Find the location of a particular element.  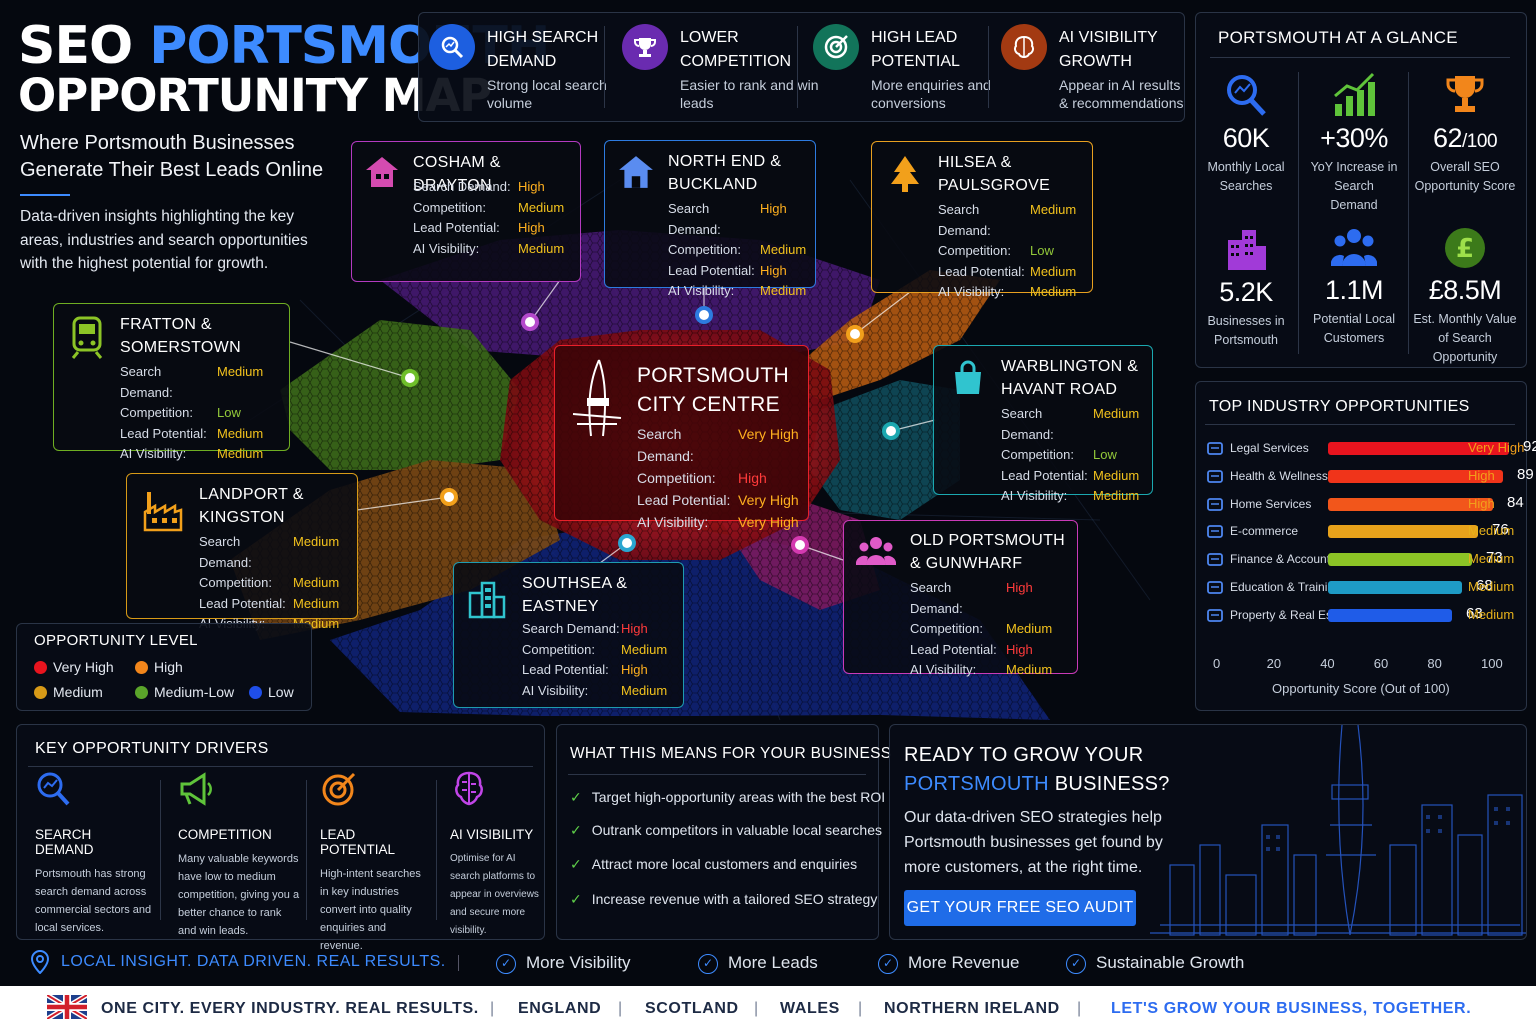

industry-name: Finance & Accounting is located at coordinates (1288, 559).